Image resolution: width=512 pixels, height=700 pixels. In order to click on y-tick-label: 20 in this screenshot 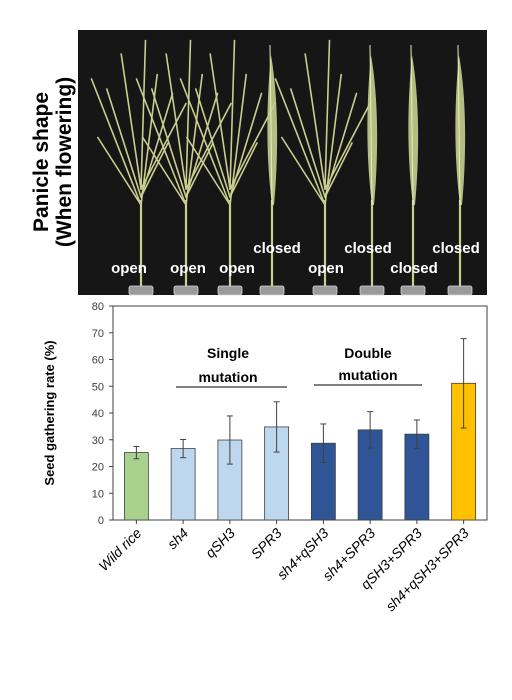, I will do `click(98, 468)`.